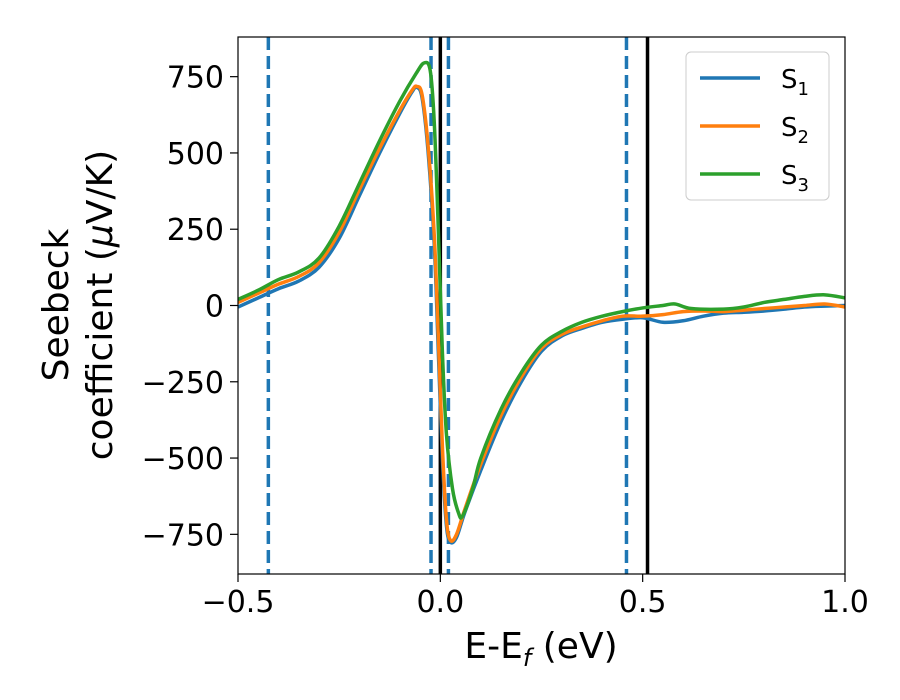 The height and width of the screenshot is (700, 900). What do you see at coordinates (795, 82) in the screenshot?
I see `legend-label-s1: S1` at bounding box center [795, 82].